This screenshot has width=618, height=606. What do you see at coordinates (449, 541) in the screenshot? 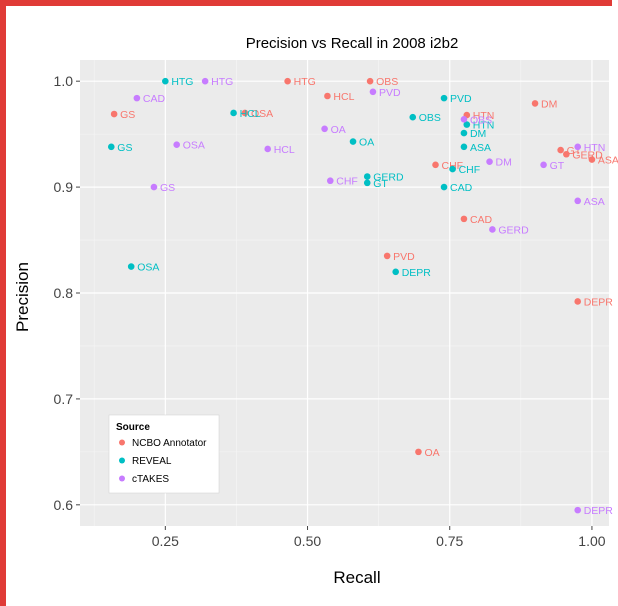
I see `x-tick-label: 0.75` at bounding box center [449, 541].